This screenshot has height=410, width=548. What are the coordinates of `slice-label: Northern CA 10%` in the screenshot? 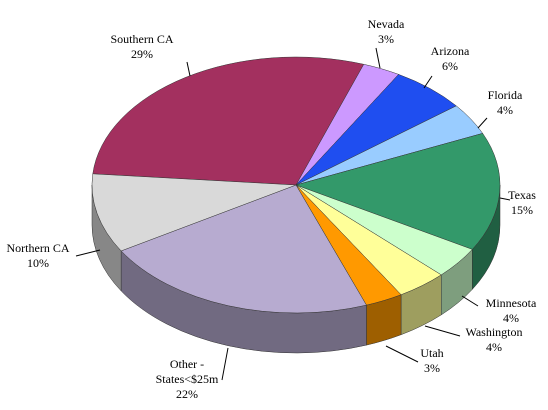 It's located at (38, 256).